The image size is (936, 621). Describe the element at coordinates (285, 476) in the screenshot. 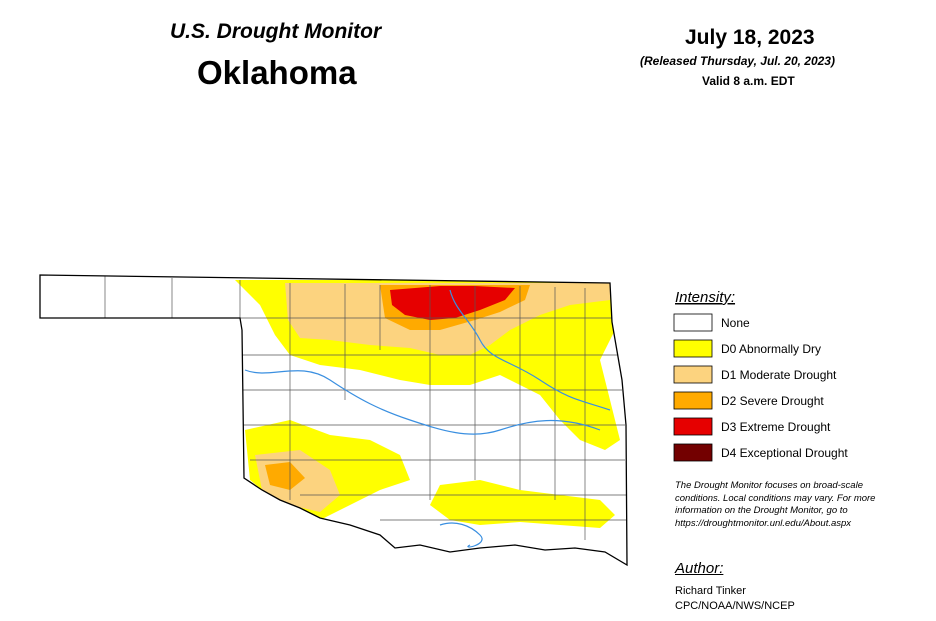

I see `d2-area` at that location.